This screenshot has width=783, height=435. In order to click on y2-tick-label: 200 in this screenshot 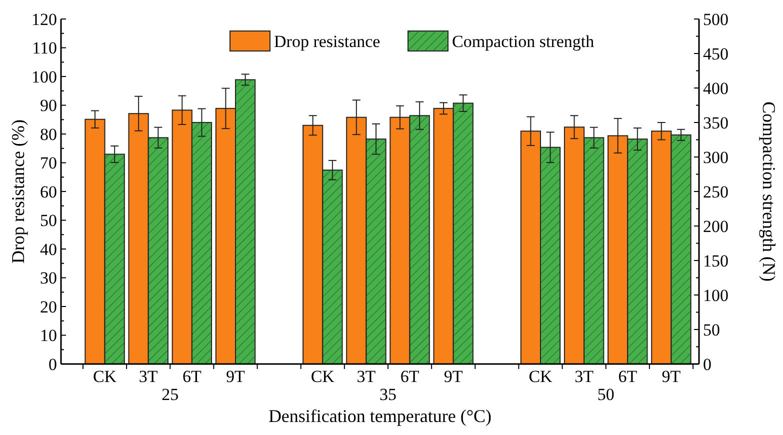, I will do `click(715, 226)`.